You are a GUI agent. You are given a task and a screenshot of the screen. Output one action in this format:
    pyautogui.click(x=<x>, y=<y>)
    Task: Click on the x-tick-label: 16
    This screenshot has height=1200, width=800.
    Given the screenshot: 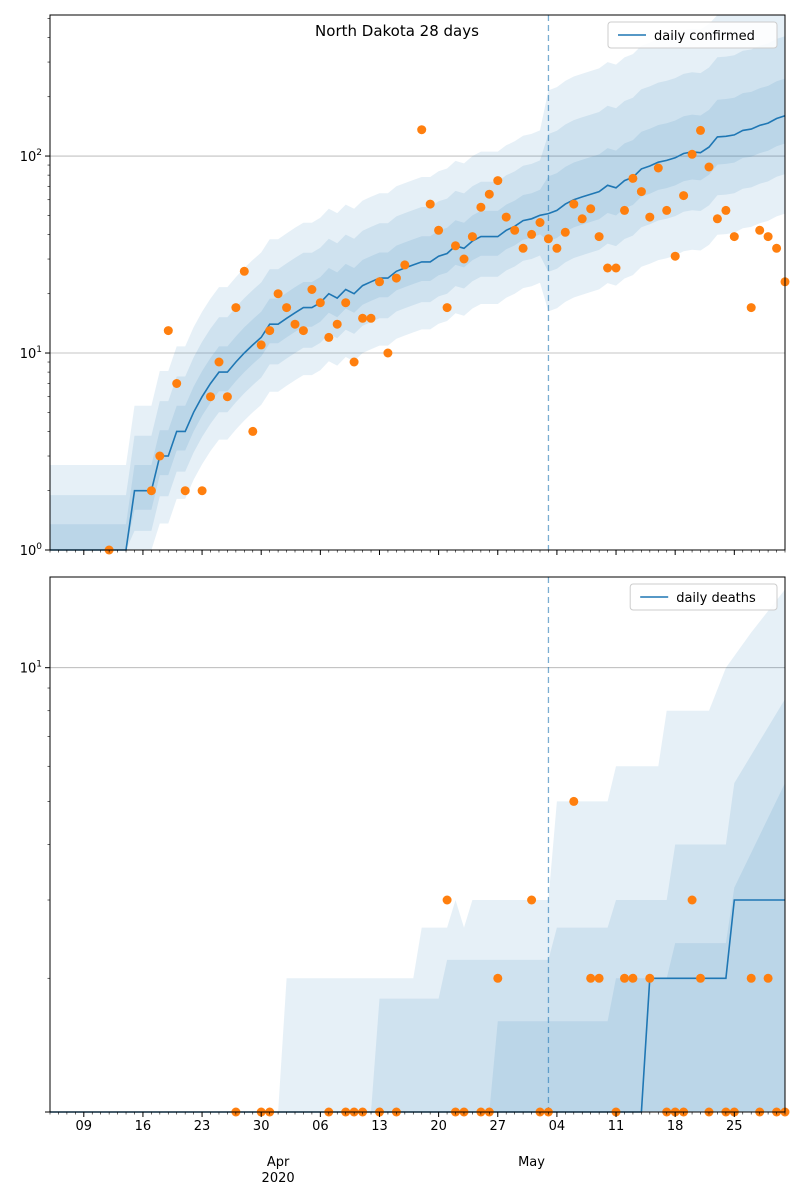 What is the action you would take?
    pyautogui.click(x=143, y=1126)
    